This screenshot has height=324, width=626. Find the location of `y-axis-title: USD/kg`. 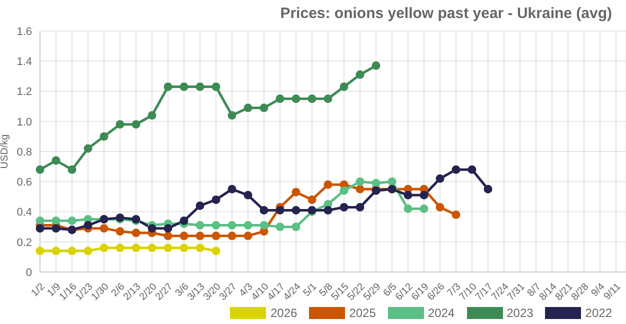

y-axis-title: USD/kg is located at coordinates (5, 151).